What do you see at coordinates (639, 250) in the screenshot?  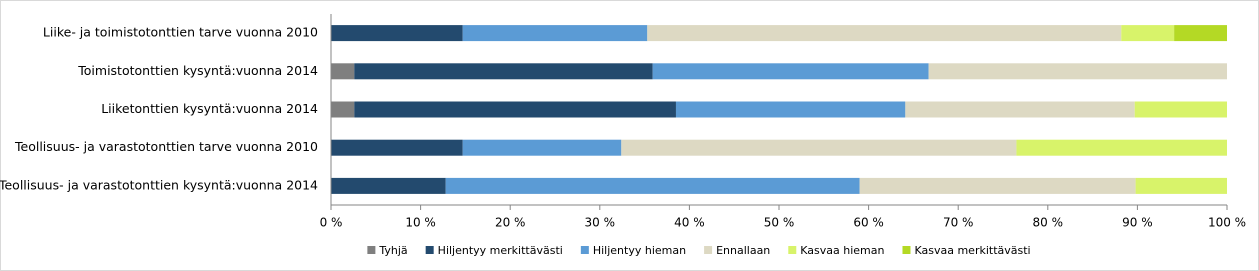 I see `legend-label: Hiljentyy hieman` at bounding box center [639, 250].